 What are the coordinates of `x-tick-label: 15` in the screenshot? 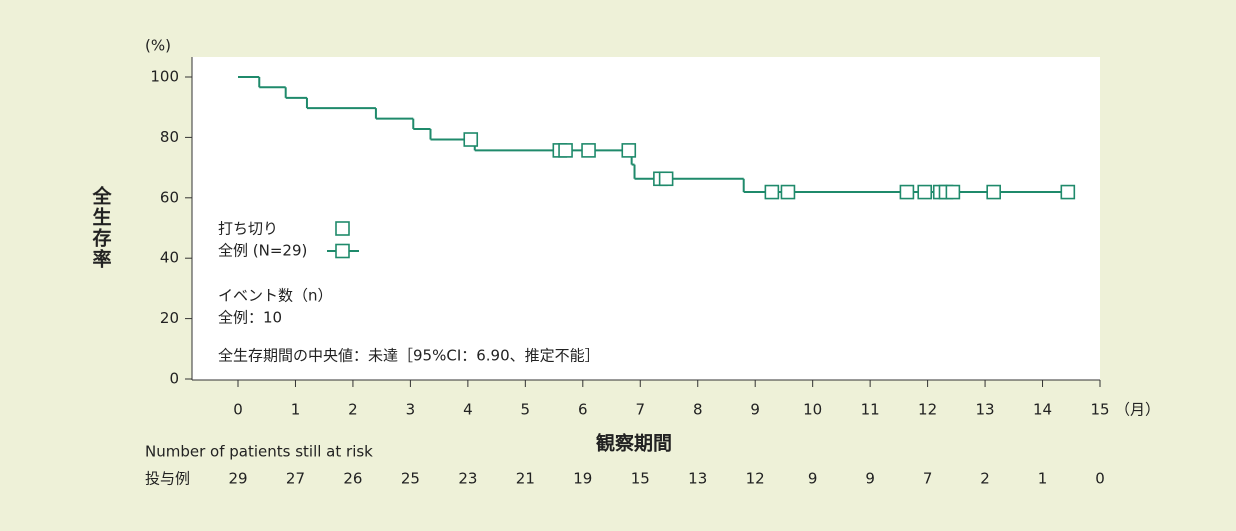 It's located at (1099, 410).